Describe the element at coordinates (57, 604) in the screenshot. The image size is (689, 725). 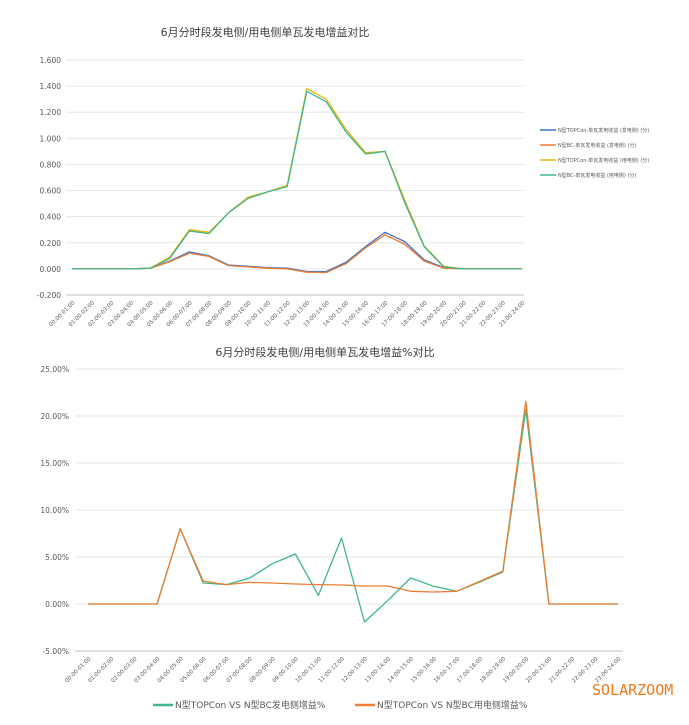
I see `y-tick-label: 0.00%` at that location.